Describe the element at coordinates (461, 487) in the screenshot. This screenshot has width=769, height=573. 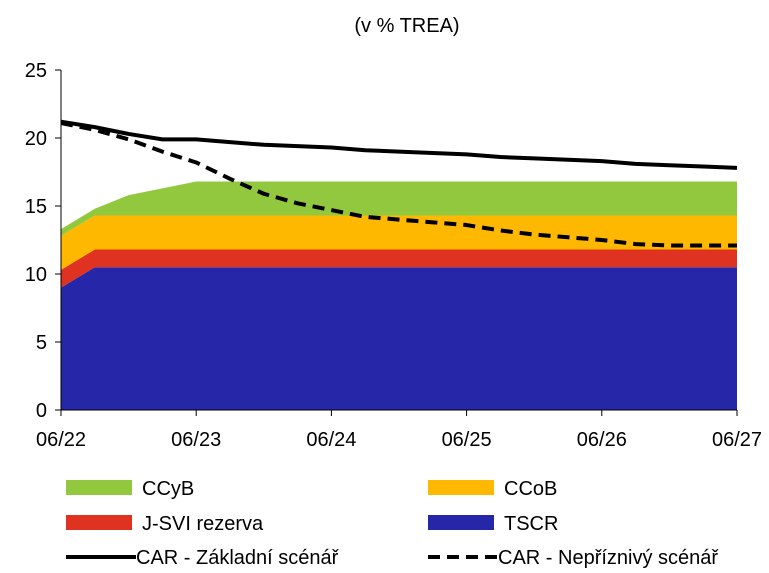
I see `legend-swatch-ccob` at that location.